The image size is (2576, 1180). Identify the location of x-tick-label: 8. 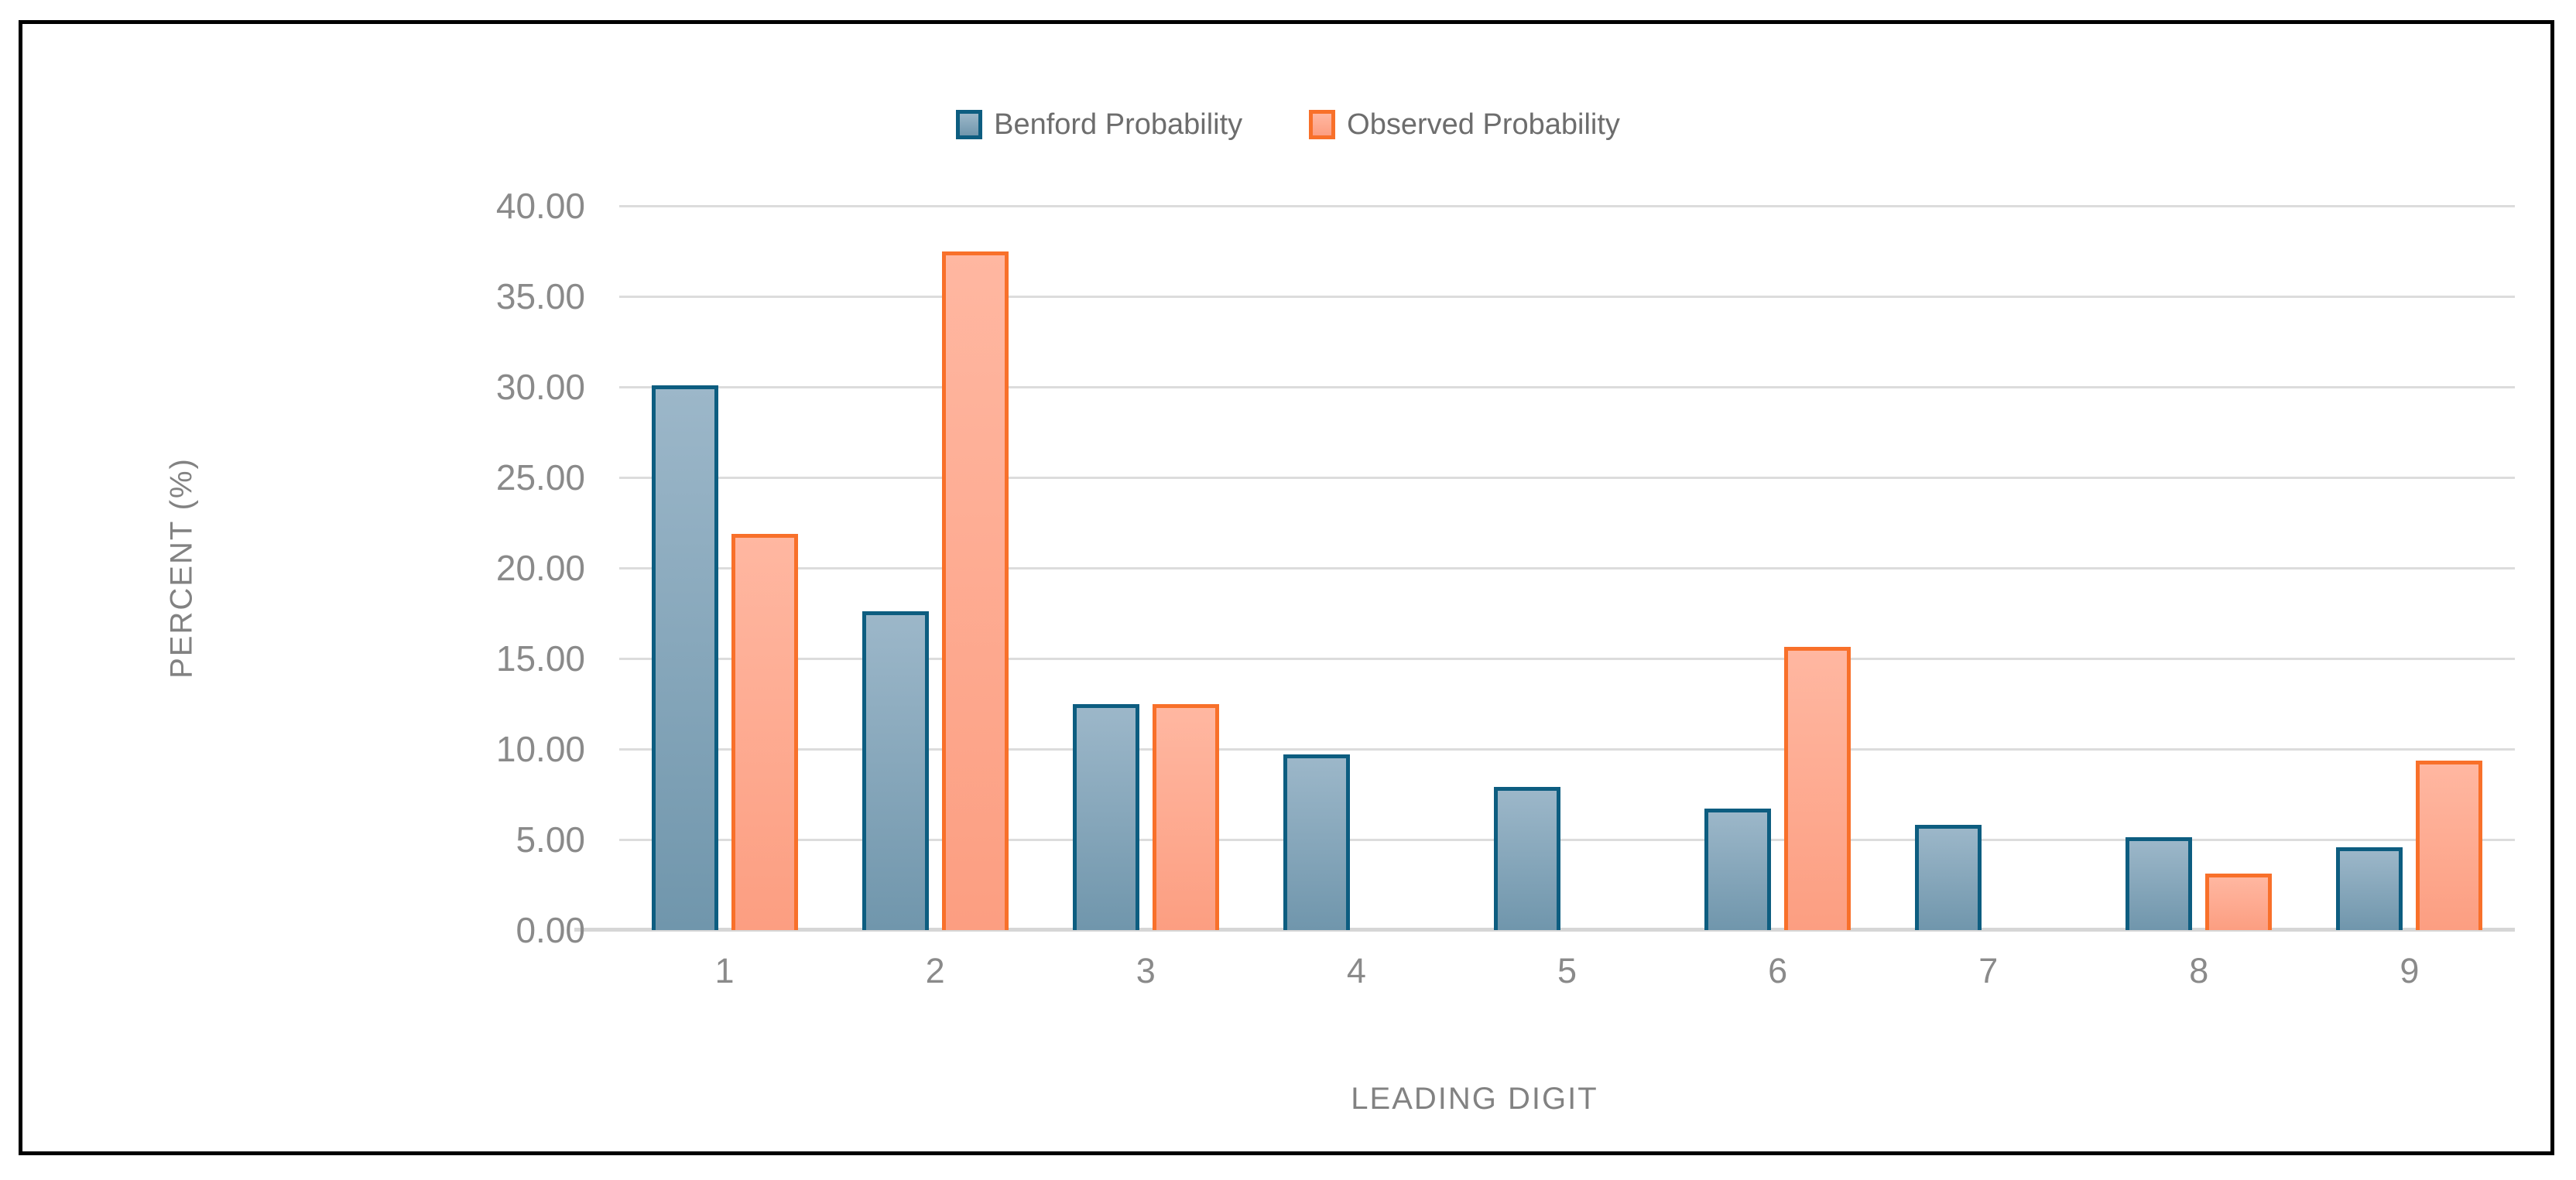
(2199, 971).